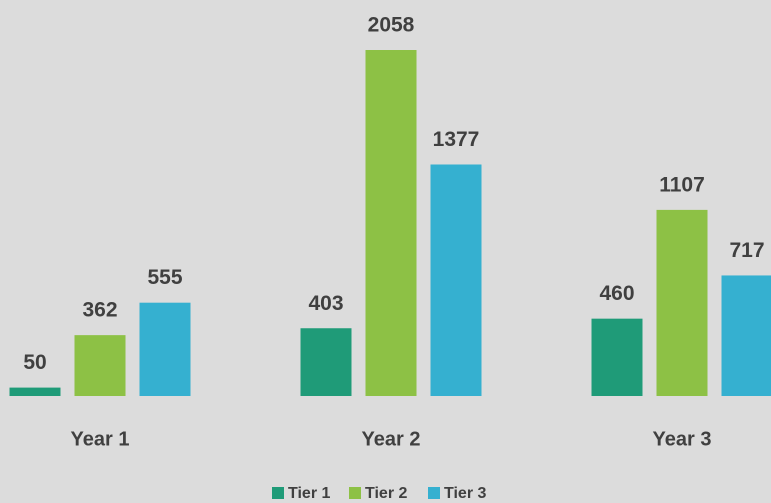 This screenshot has width=771, height=503. Describe the element at coordinates (465, 493) in the screenshot. I see `legend-label: Tier 3` at that location.